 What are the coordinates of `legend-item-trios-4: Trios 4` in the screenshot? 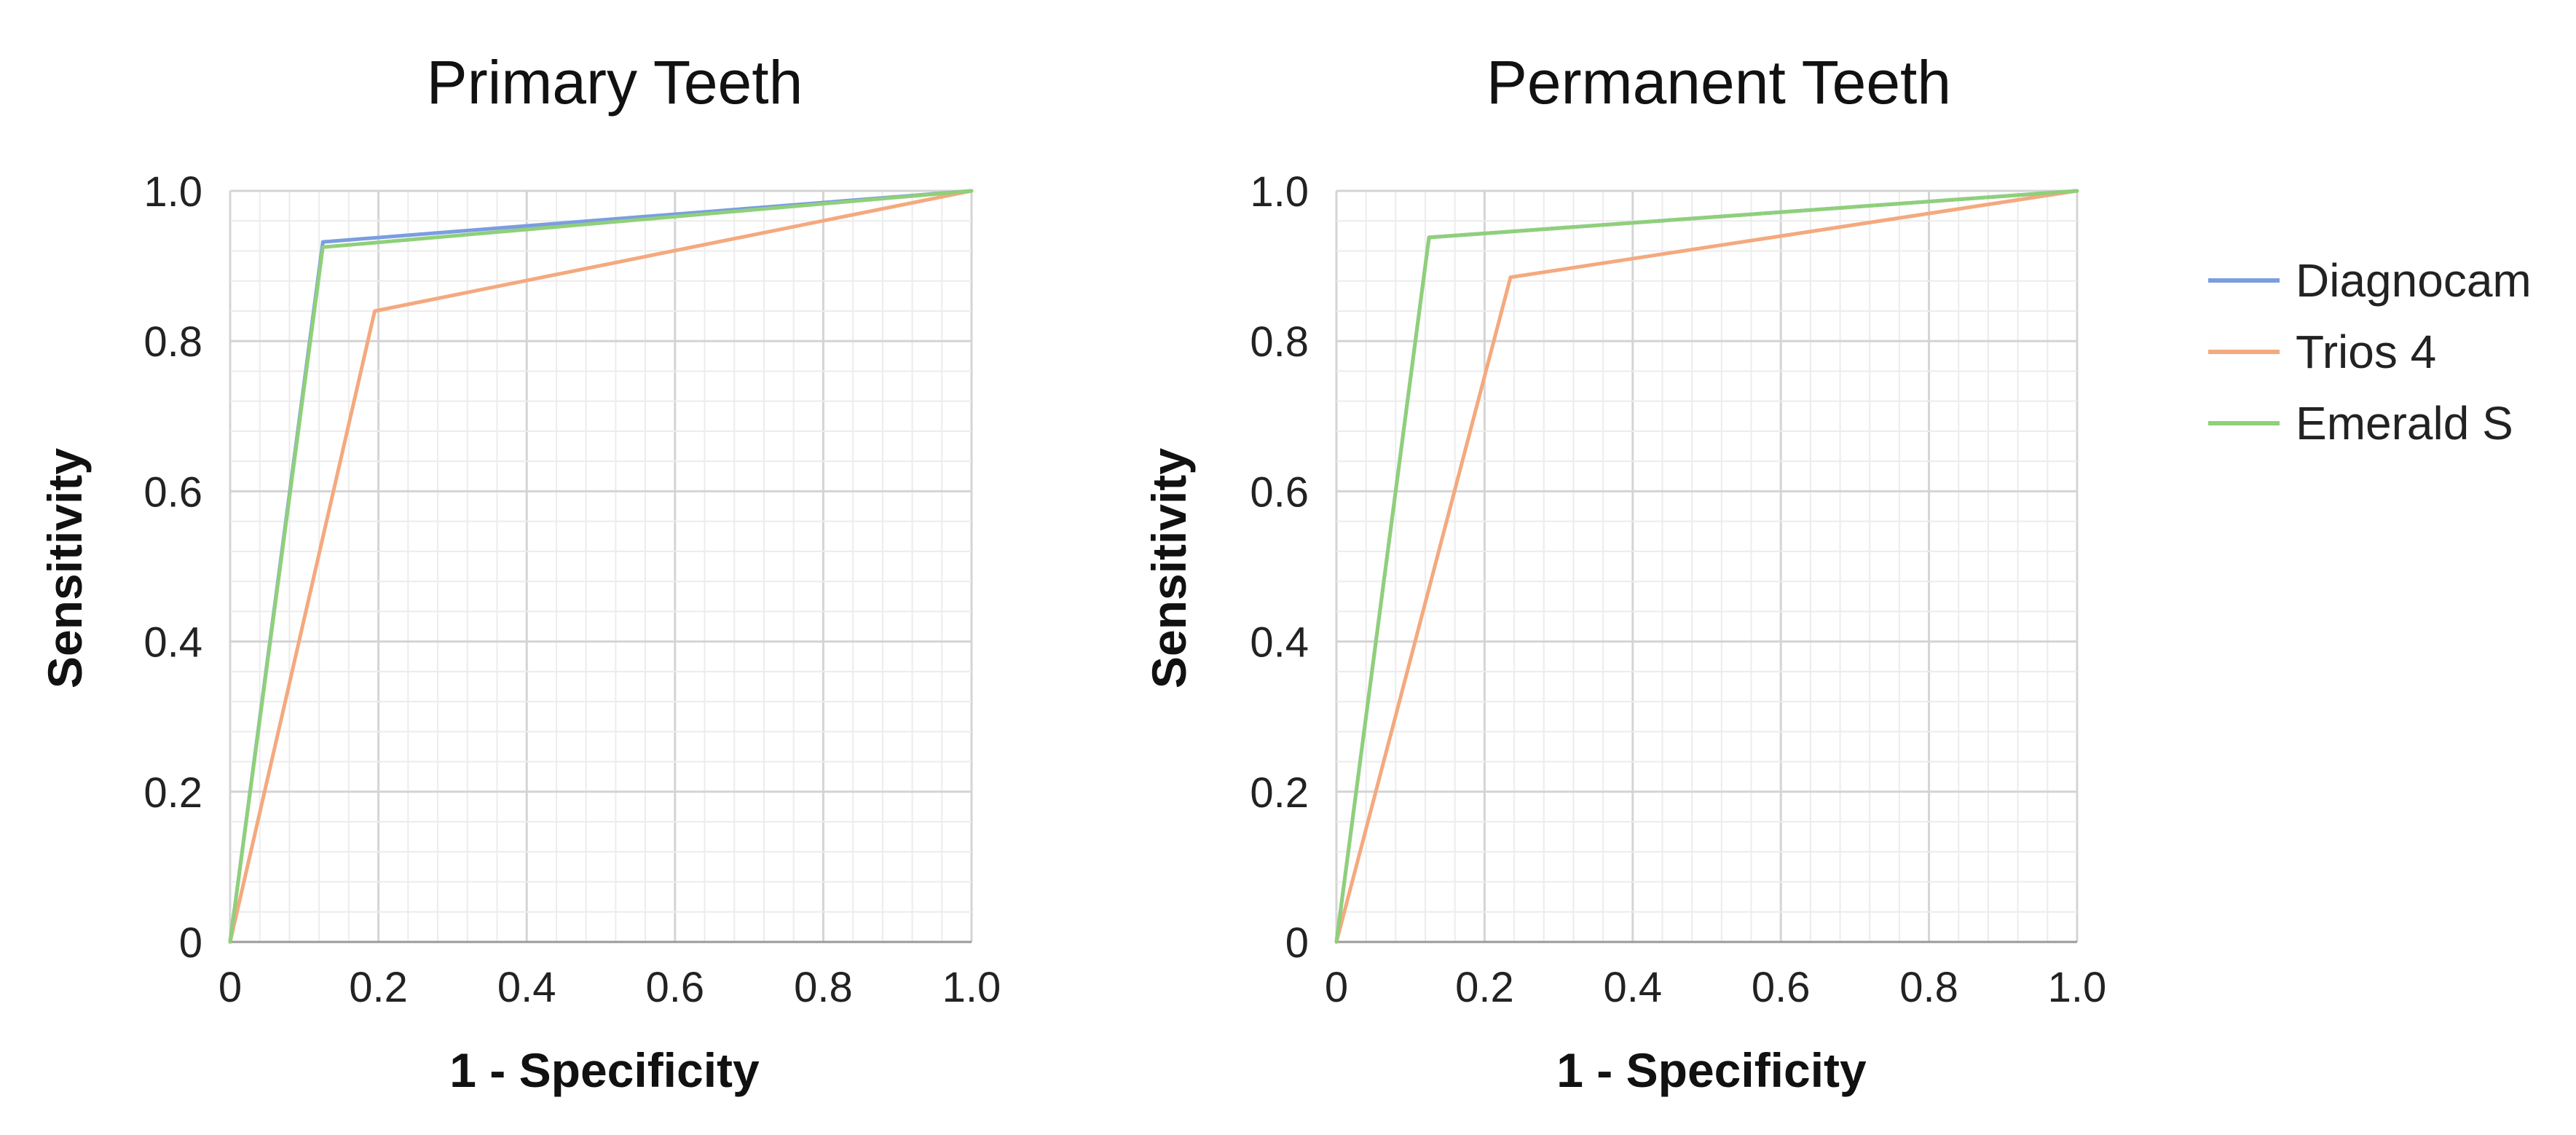 It's located at (2322, 352).